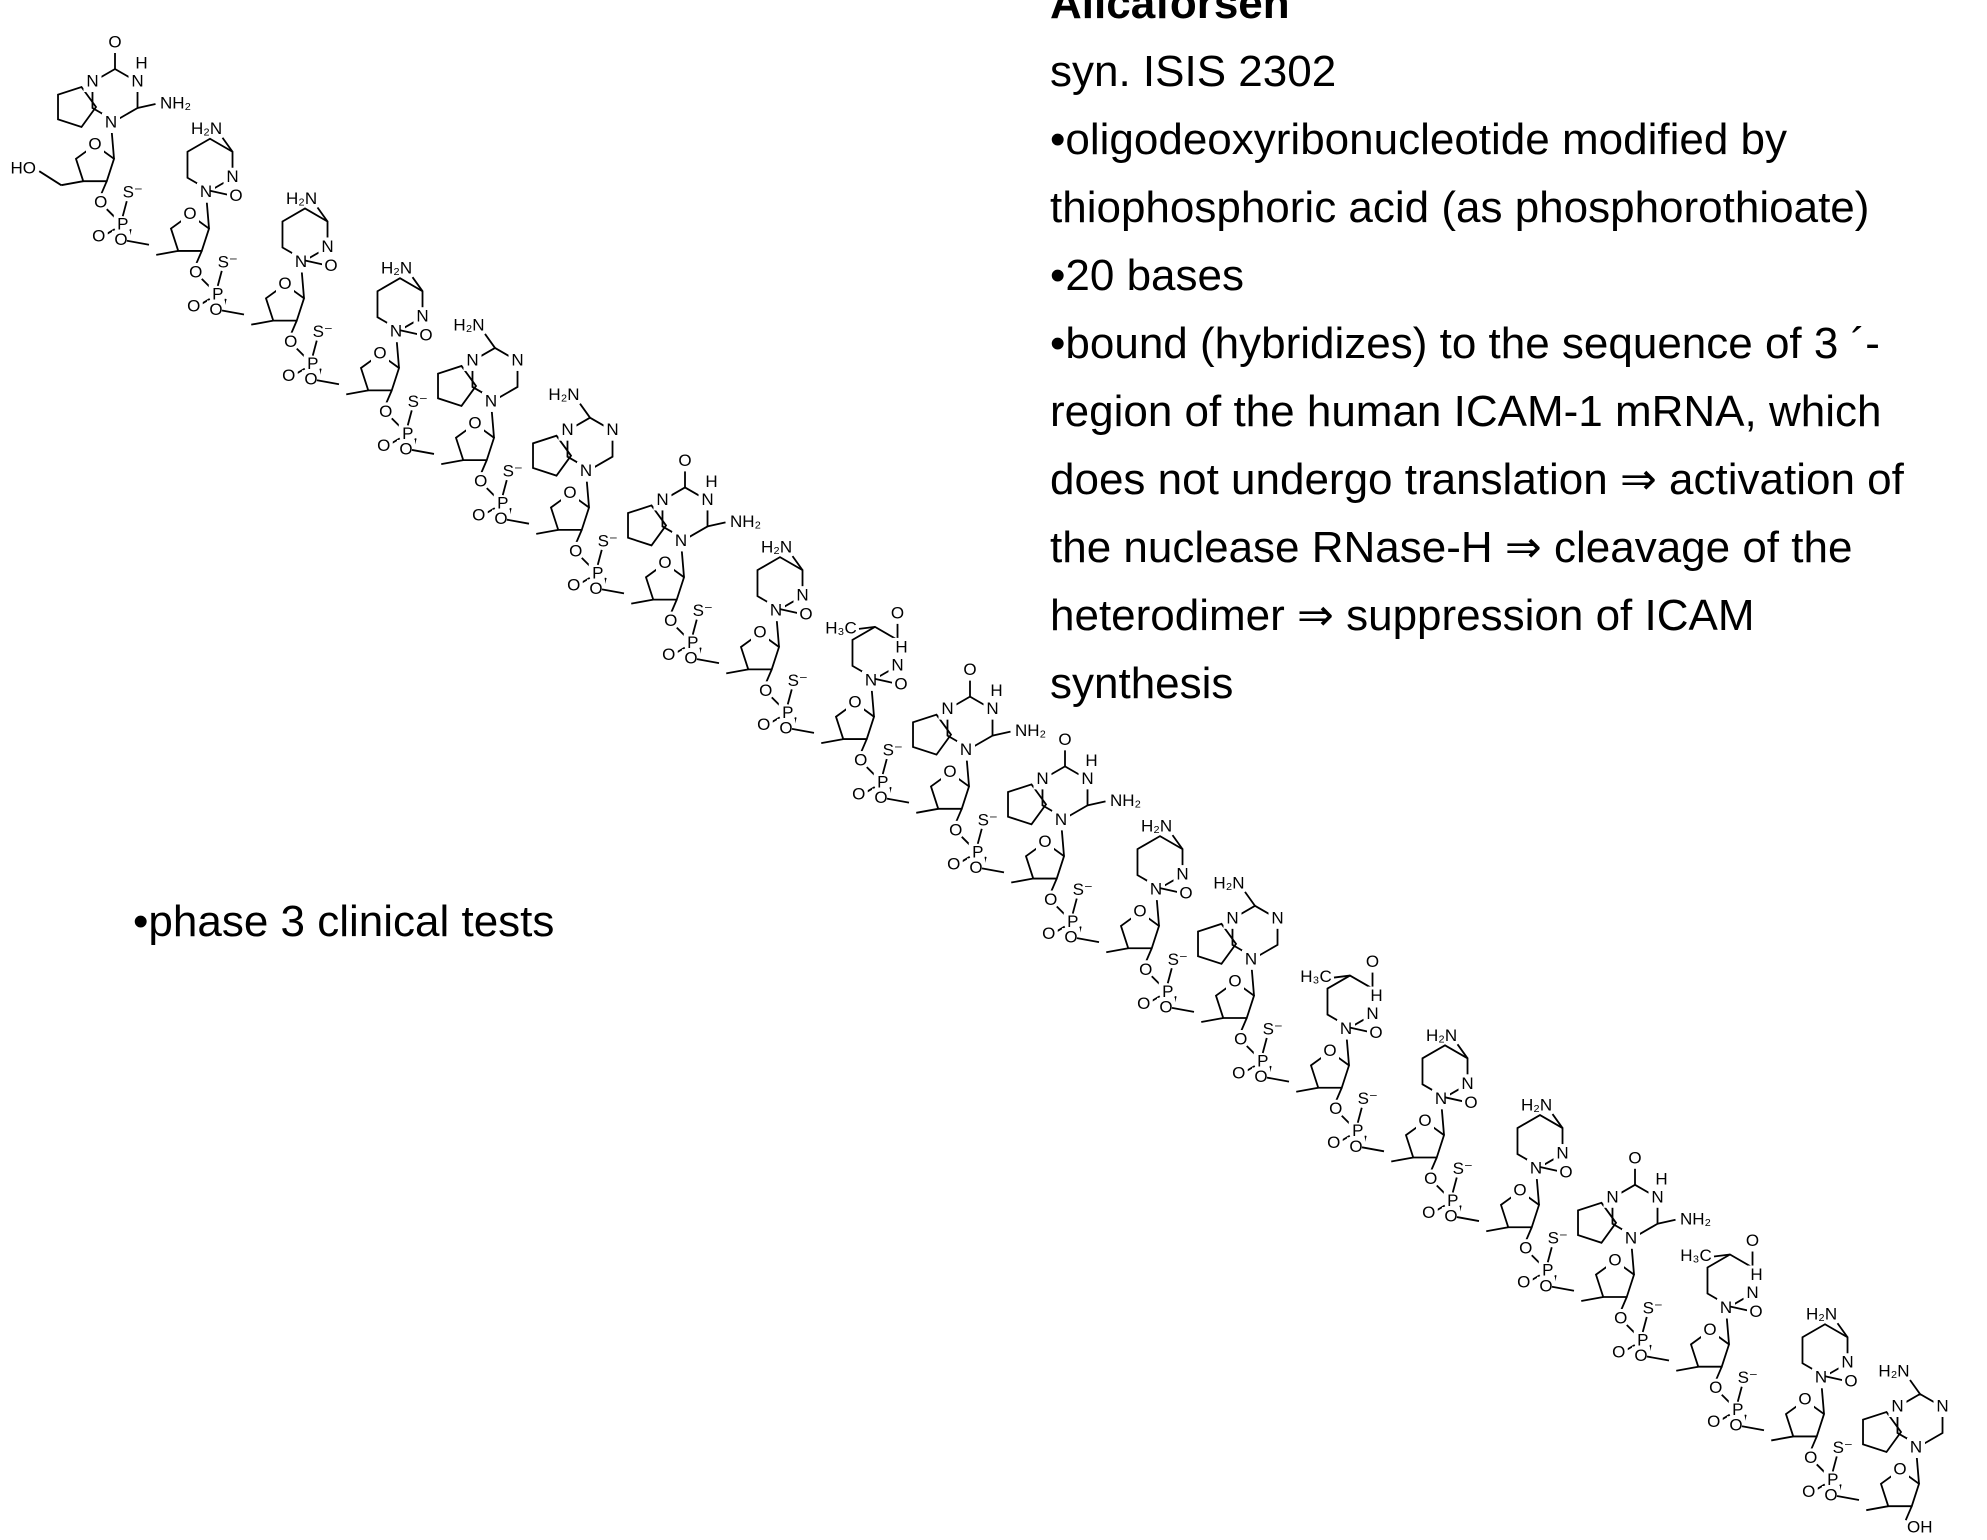  I want to click on atom-label: OH, so click(1920, 1527).